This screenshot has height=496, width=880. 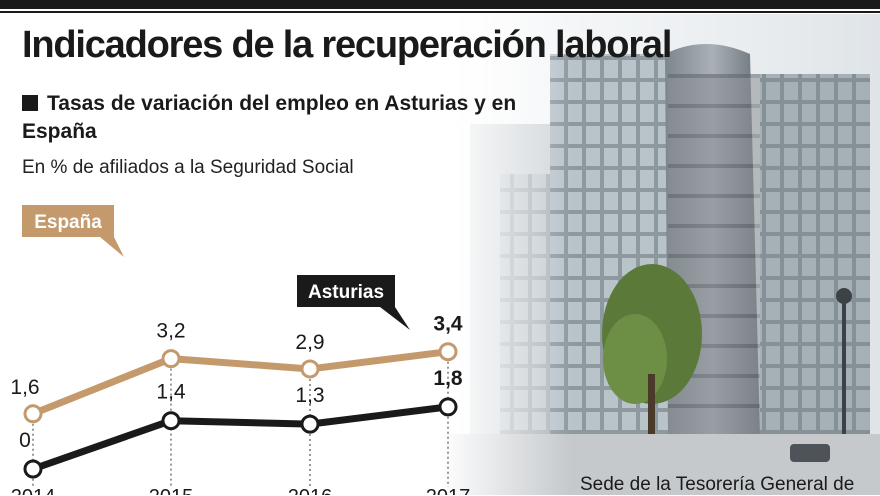 I want to click on x-tick-label-2016: 2016, so click(x=310, y=490).